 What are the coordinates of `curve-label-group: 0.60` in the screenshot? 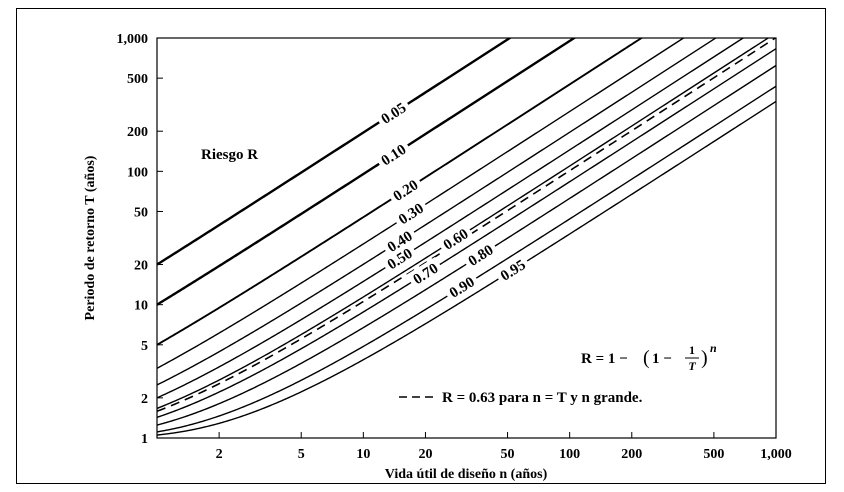 It's located at (455, 239).